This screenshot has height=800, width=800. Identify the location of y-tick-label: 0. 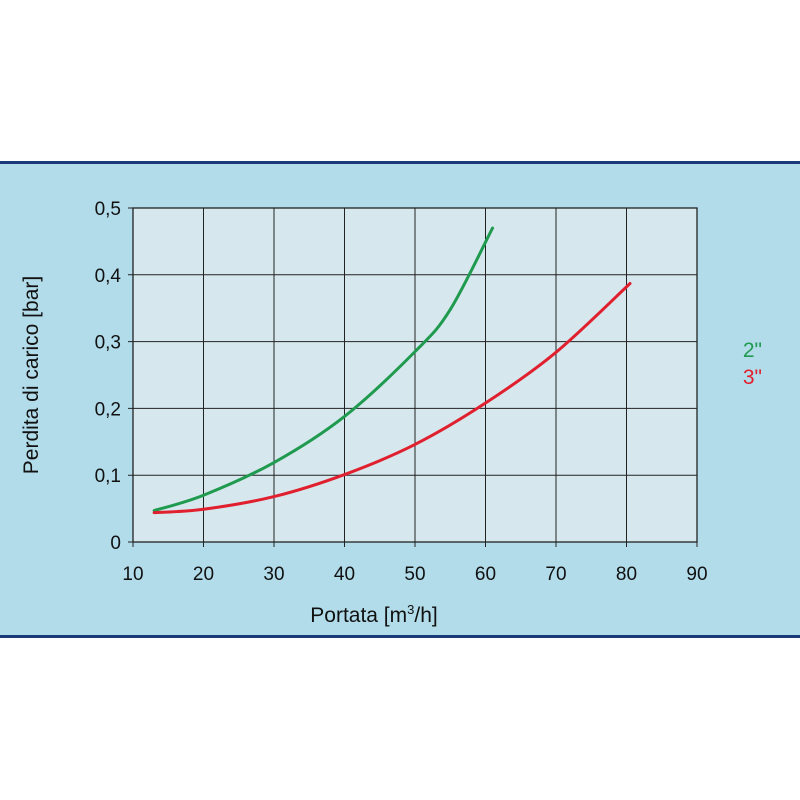
(115, 543).